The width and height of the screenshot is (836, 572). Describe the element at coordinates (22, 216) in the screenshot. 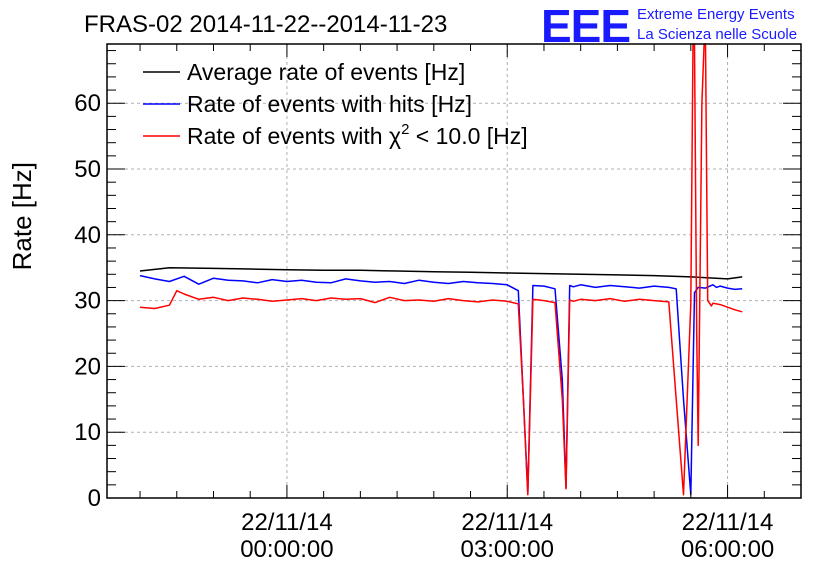

I see `y-axis-title: Rate [Hz]` at that location.